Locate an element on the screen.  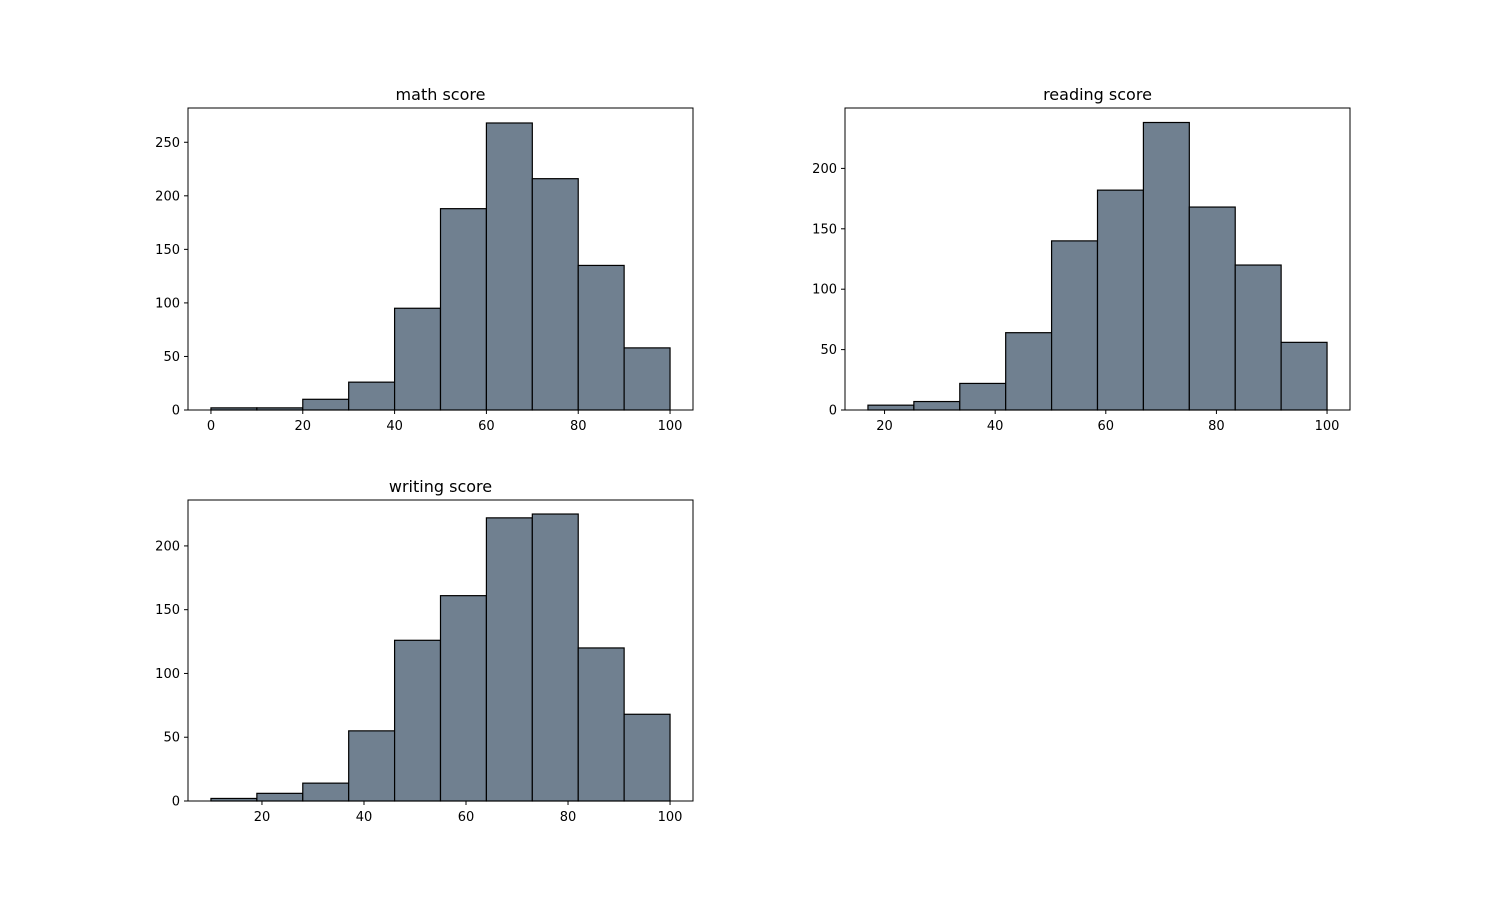
math-score-ytick-label: 200 is located at coordinates (167, 196).